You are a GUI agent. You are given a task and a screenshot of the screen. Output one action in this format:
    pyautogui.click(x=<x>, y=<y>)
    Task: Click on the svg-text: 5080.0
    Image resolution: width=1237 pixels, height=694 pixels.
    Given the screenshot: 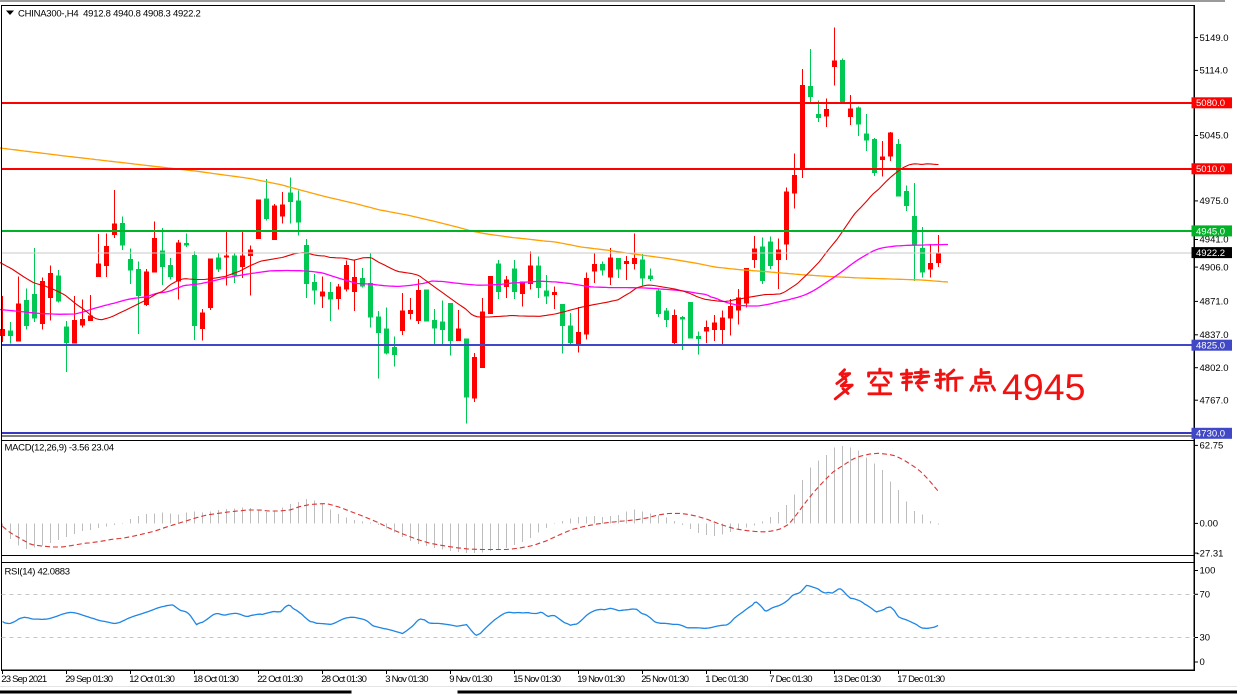 What is the action you would take?
    pyautogui.click(x=1210, y=103)
    